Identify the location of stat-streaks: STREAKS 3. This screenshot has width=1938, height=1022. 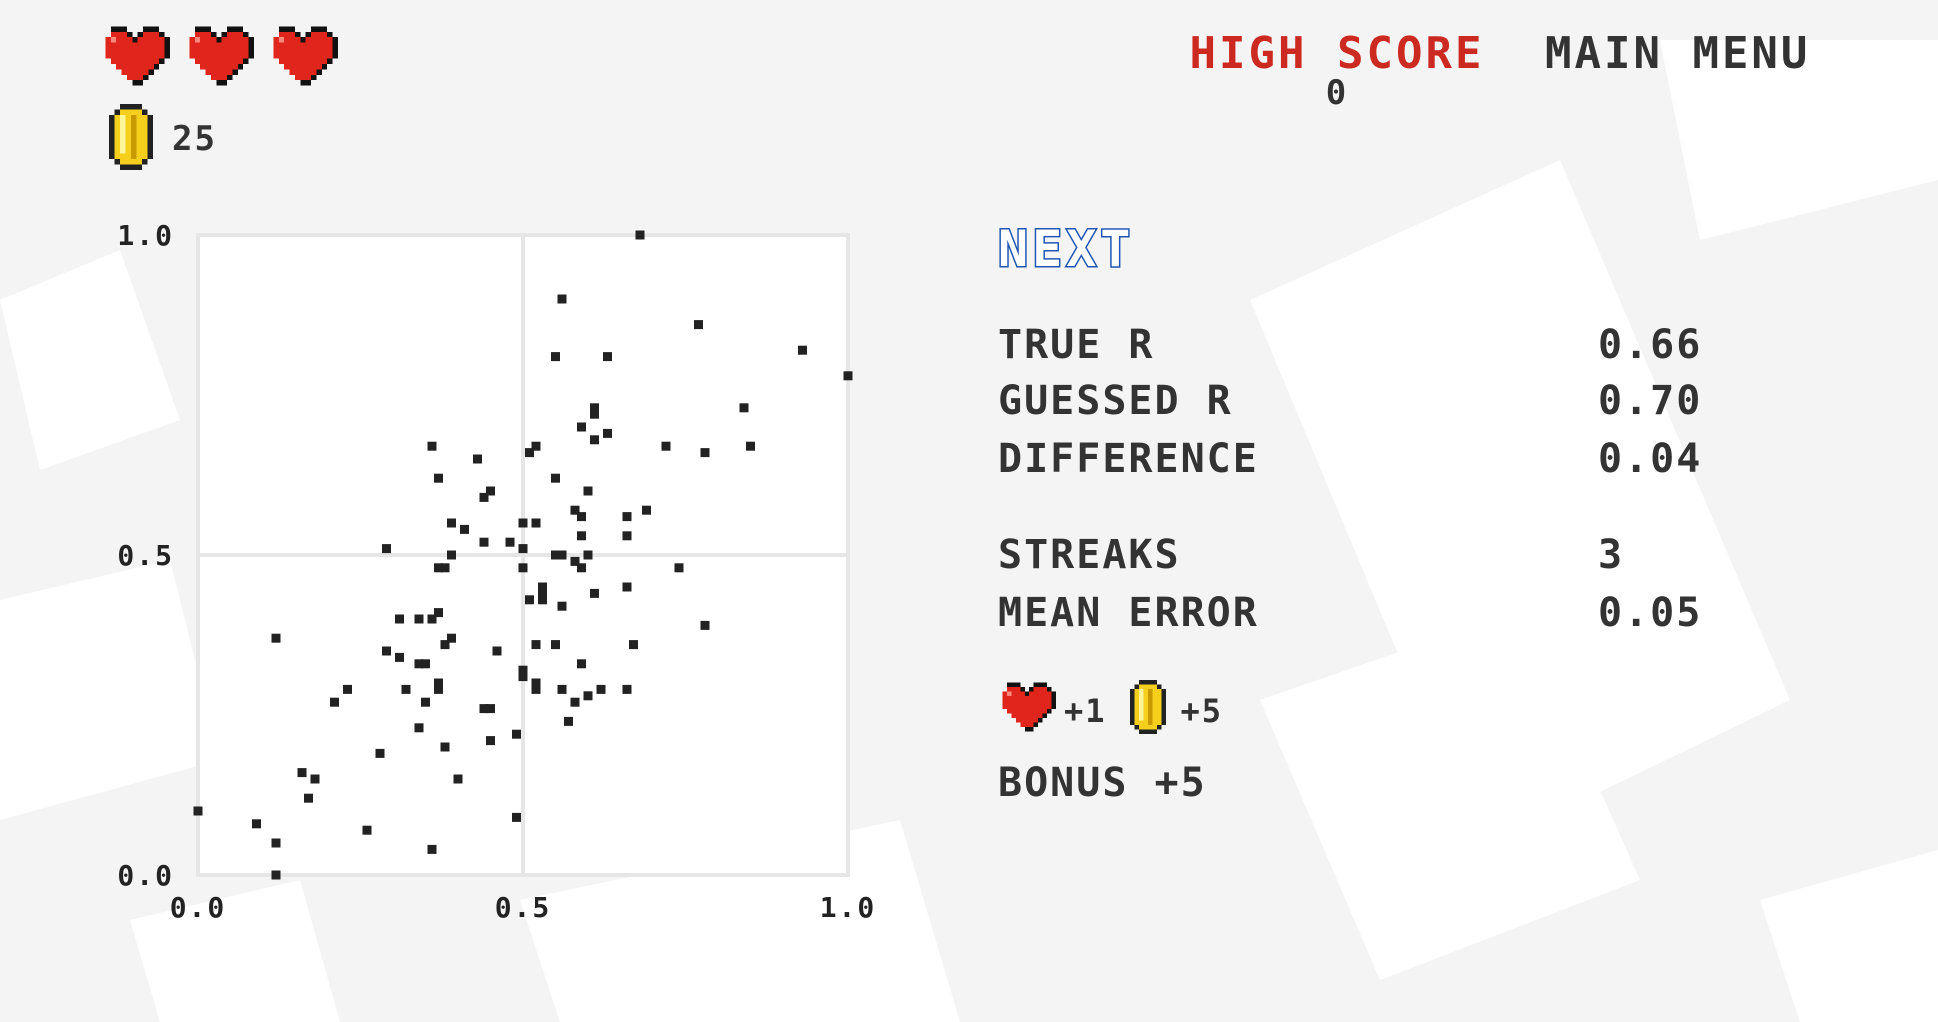
(1368, 555).